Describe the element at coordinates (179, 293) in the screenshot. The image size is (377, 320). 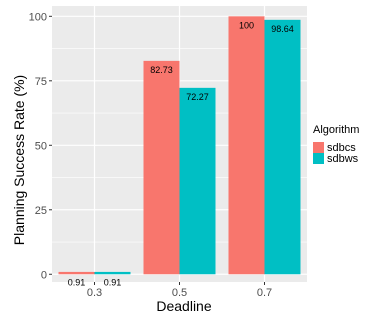
I see `x-tick-label: 0.5` at that location.